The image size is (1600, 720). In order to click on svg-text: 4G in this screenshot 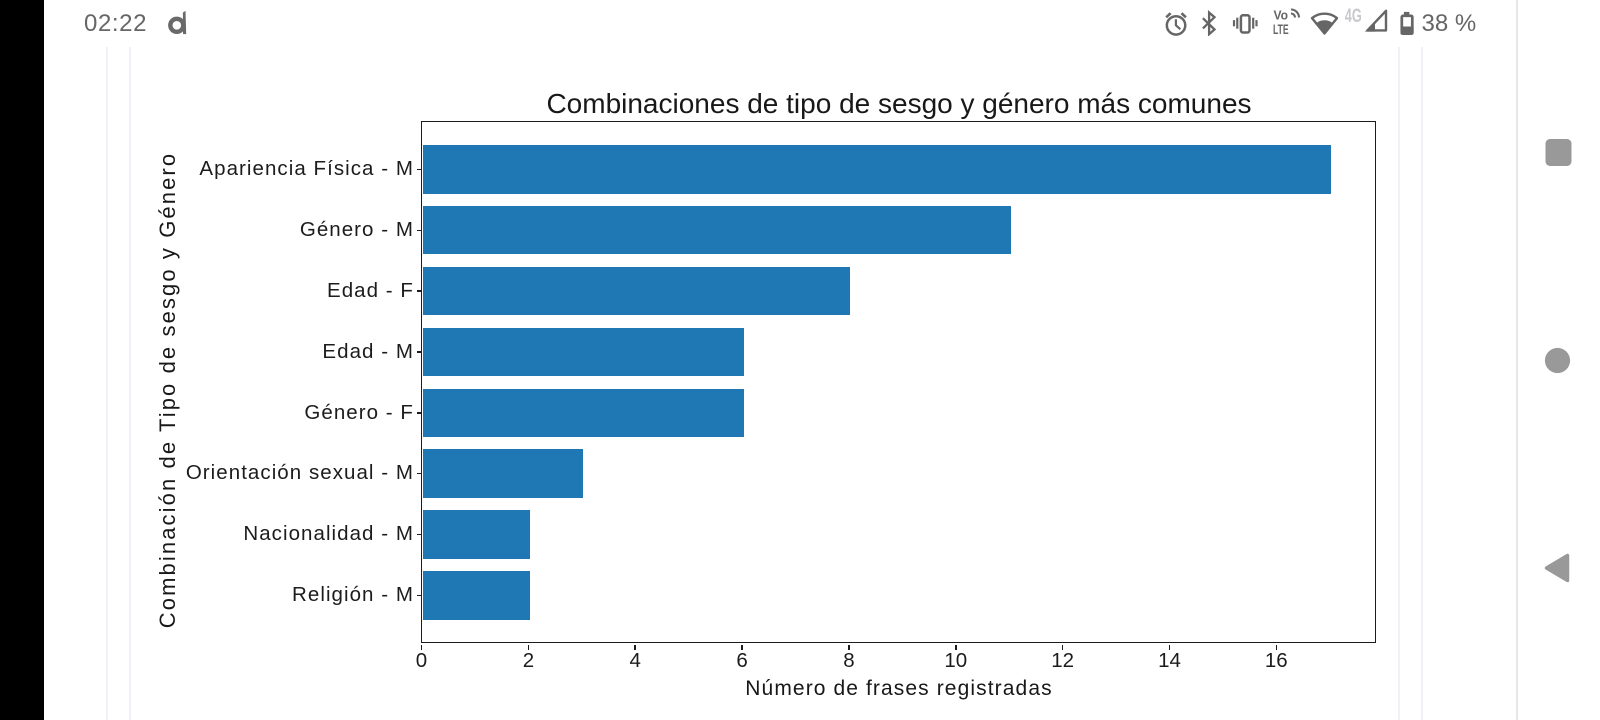, I will do `click(1353, 16)`.